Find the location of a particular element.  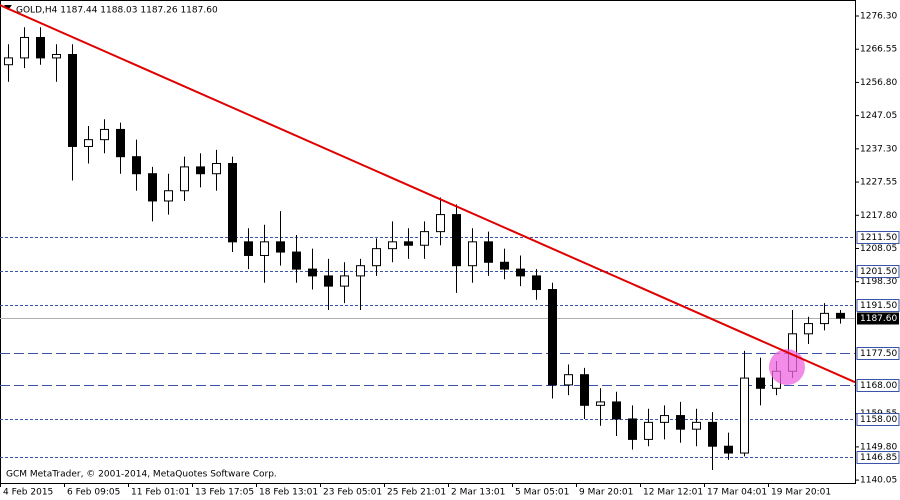

menu-arrow is located at coordinates (8, 7).